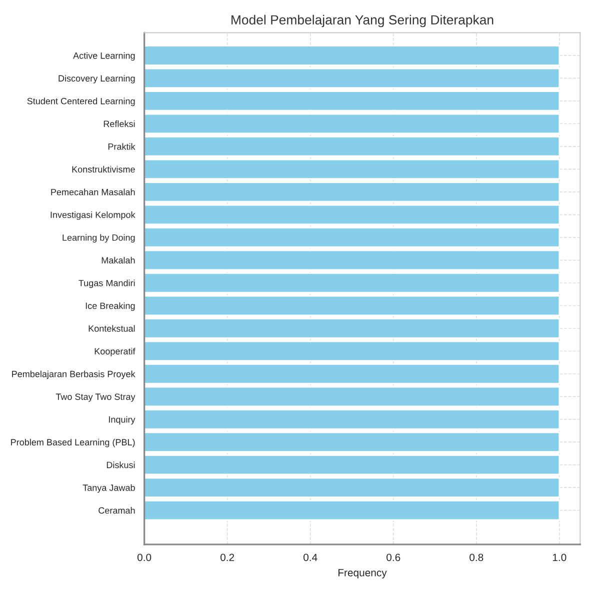  Describe the element at coordinates (103, 169) in the screenshot. I see `y-tick-label: Konstruktivisme` at that location.